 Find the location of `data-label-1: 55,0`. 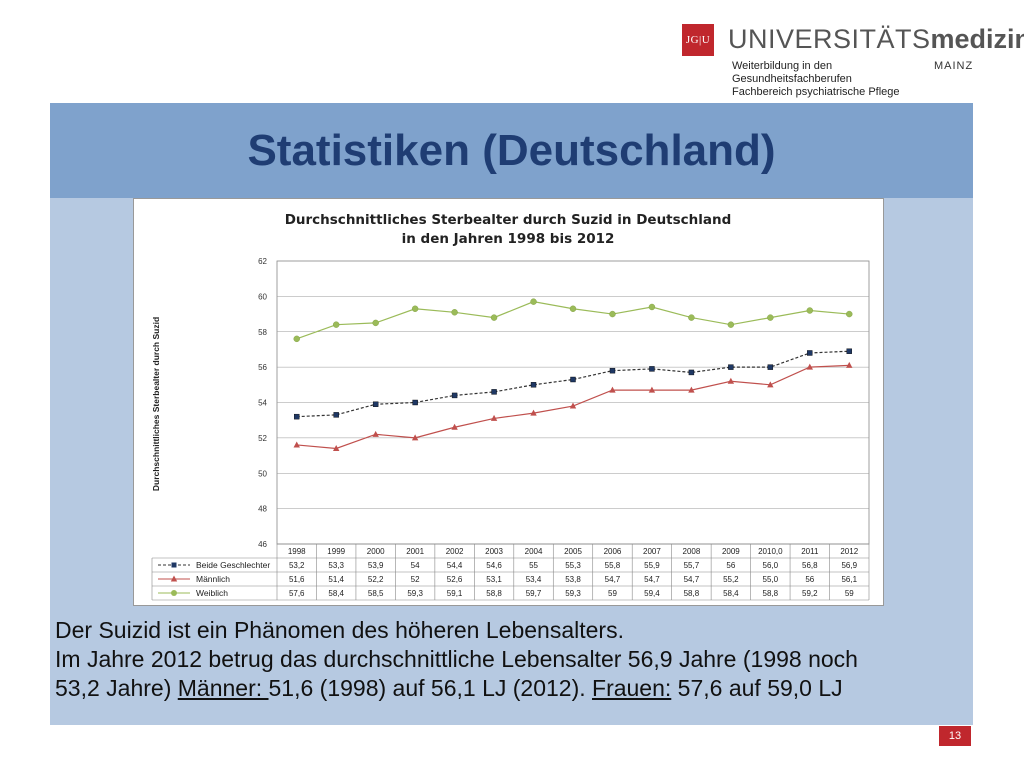

data-label-1: 55,0 is located at coordinates (771, 579).